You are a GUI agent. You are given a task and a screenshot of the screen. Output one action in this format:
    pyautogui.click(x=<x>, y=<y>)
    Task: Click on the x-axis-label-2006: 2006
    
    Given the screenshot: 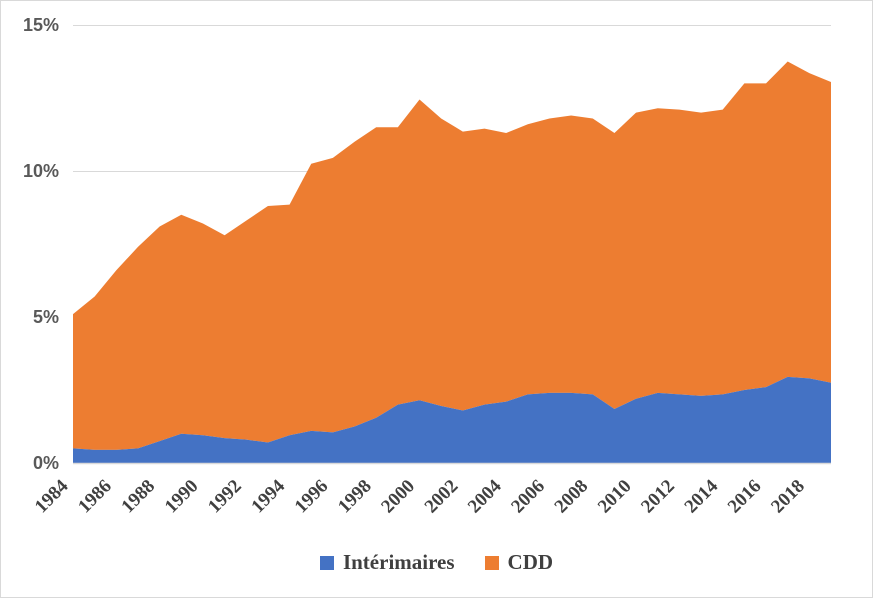 What is the action you would take?
    pyautogui.click(x=528, y=497)
    